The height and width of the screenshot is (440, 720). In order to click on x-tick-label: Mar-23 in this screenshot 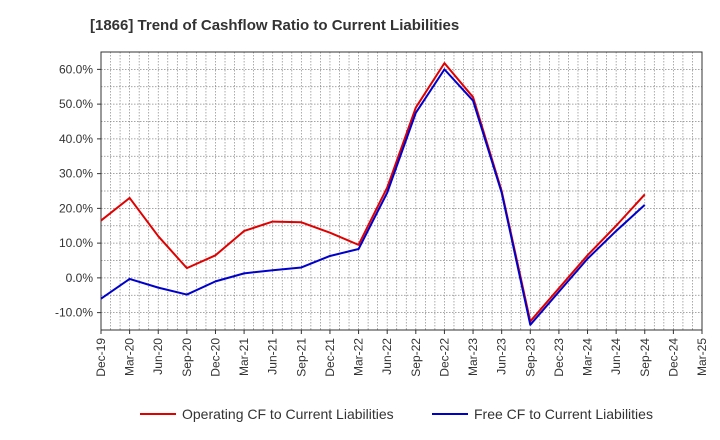, I will do `click(473, 357)`.